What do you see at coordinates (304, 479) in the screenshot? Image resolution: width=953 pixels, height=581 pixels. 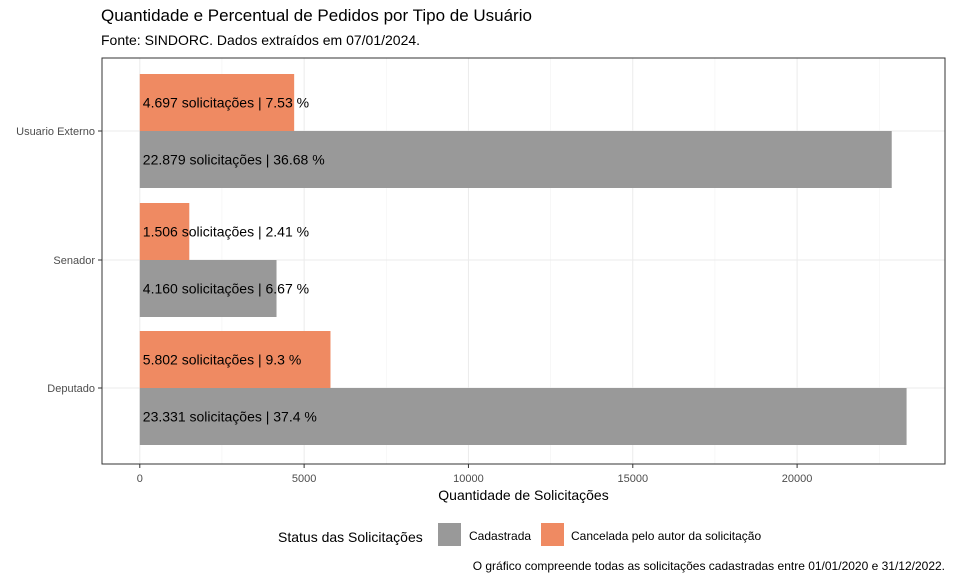 I see `x-tick-label: 5000` at bounding box center [304, 479].